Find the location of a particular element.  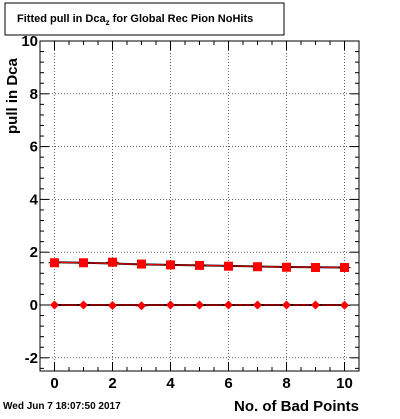

y-tick-label: 6 is located at coordinates (34, 147).